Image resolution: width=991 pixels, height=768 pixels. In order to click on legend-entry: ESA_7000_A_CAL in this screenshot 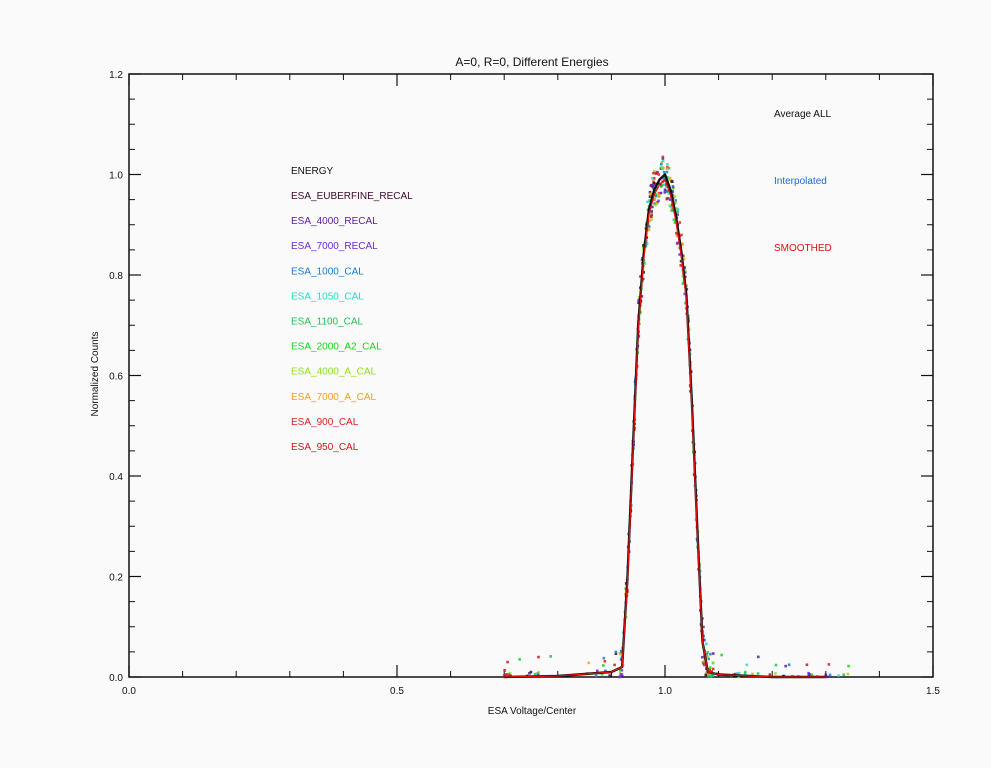, I will do `click(334, 397)`.